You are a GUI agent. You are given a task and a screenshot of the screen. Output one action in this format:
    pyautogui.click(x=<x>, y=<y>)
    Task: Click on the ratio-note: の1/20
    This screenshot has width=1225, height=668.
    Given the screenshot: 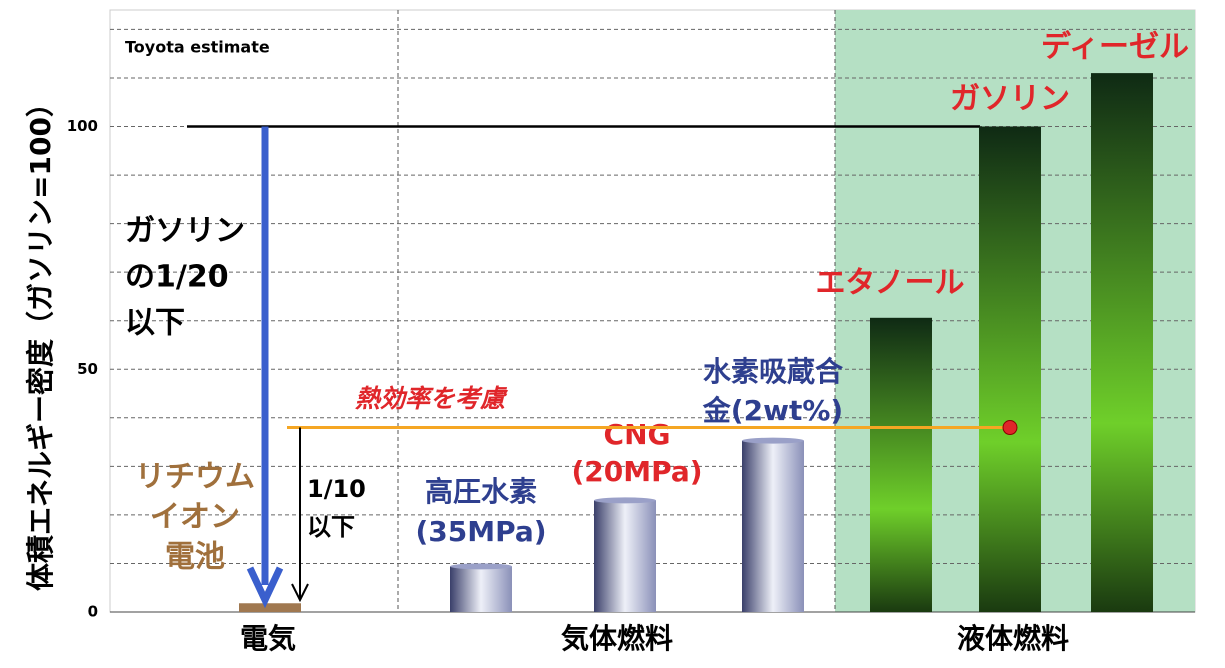 What is the action you would take?
    pyautogui.click(x=177, y=277)
    